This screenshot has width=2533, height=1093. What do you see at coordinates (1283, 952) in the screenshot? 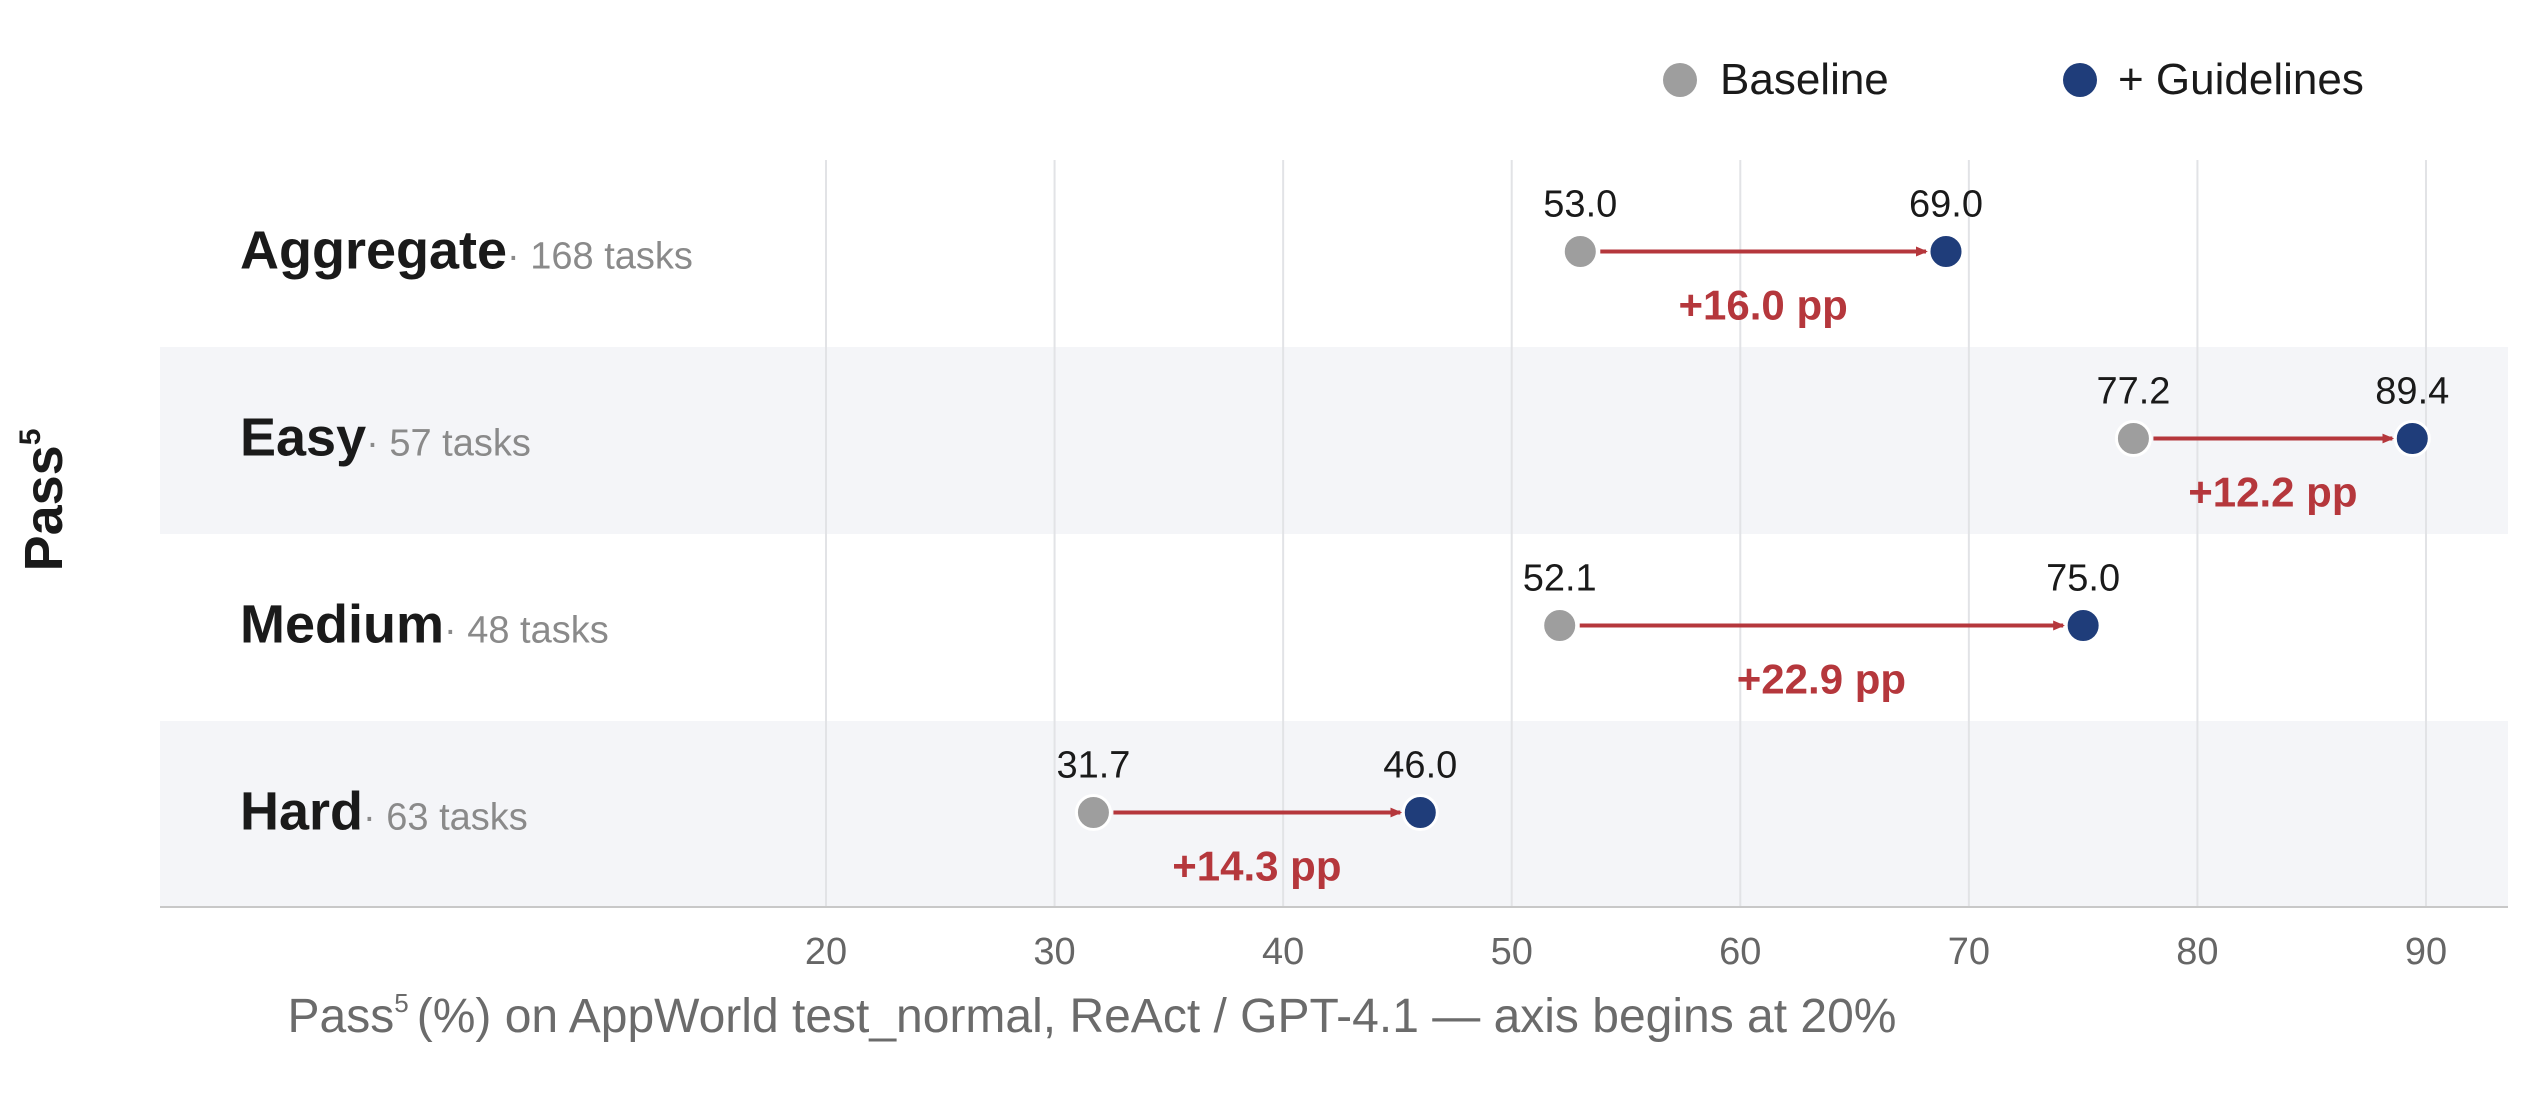
I see `x-tick-label: 40` at bounding box center [1283, 952].